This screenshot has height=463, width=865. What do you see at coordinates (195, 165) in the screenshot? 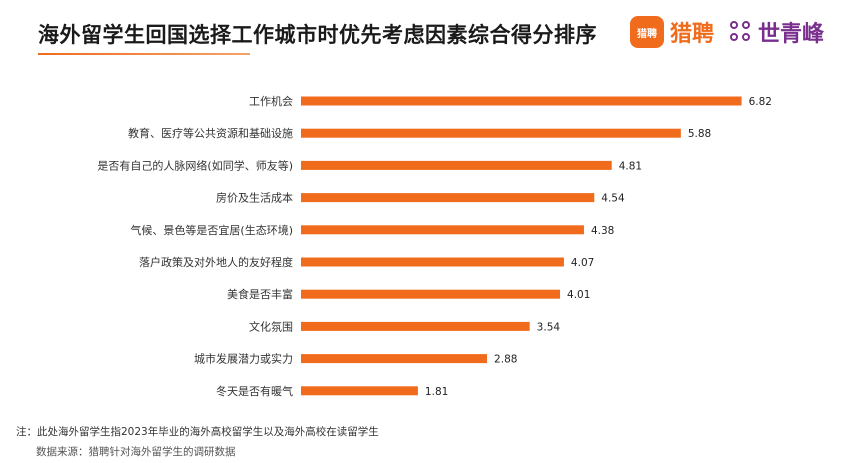
I see `category-label: 是否有自己的人脉网络(如同学、师友等)` at bounding box center [195, 165].